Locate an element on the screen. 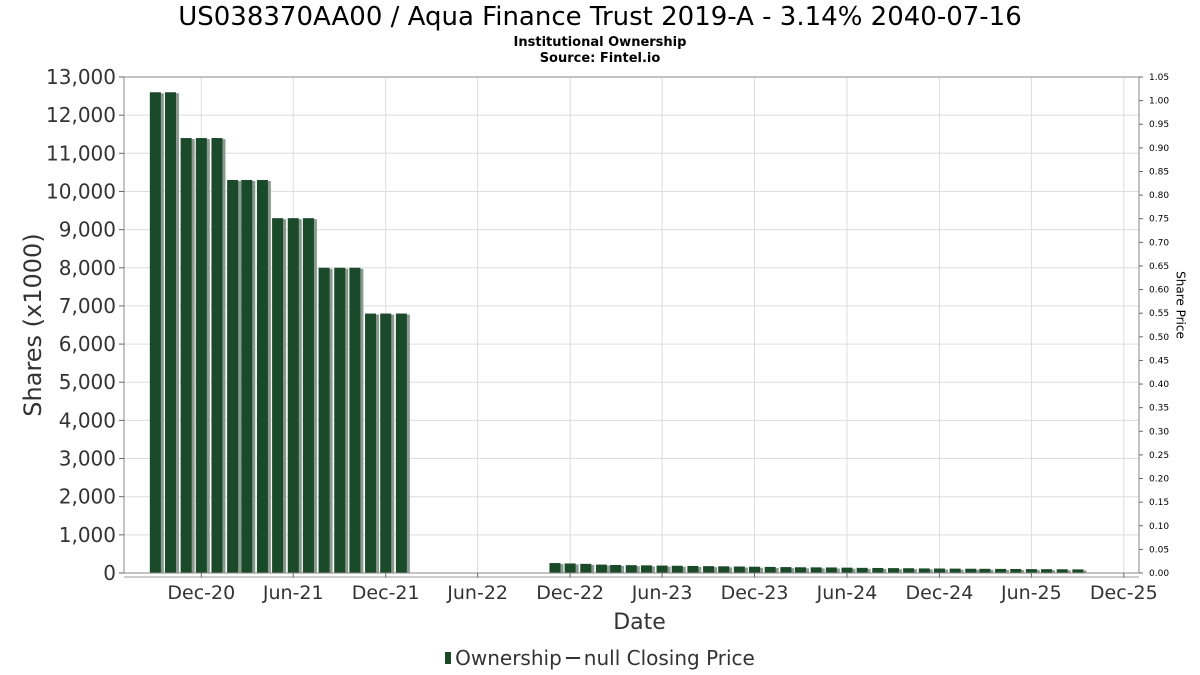 The width and height of the screenshot is (1200, 675). y2-tick-label: 0.60 is located at coordinates (1159, 291).